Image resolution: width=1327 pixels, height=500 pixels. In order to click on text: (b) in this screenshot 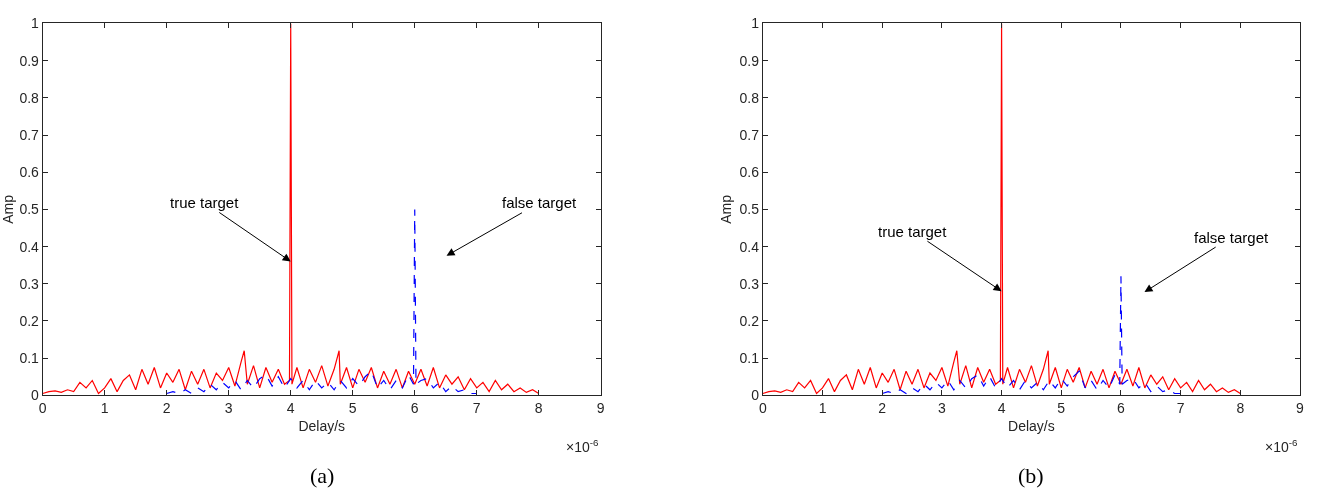, I will do `click(1031, 475)`.